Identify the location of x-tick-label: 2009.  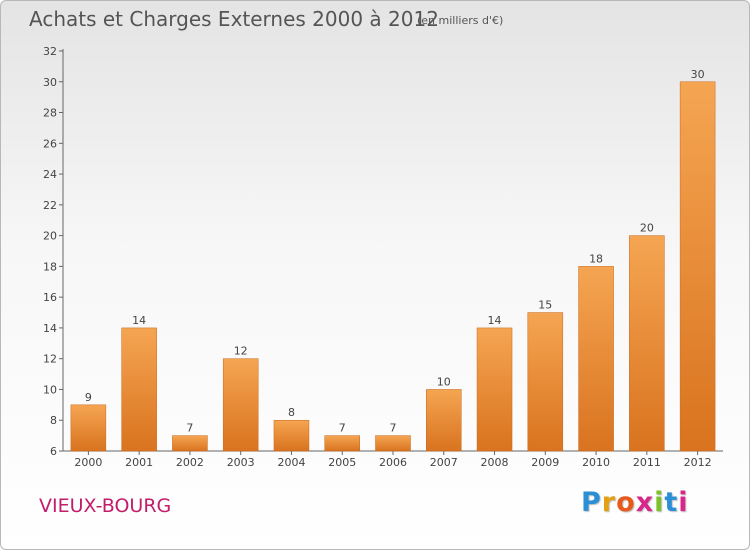
(545, 462).